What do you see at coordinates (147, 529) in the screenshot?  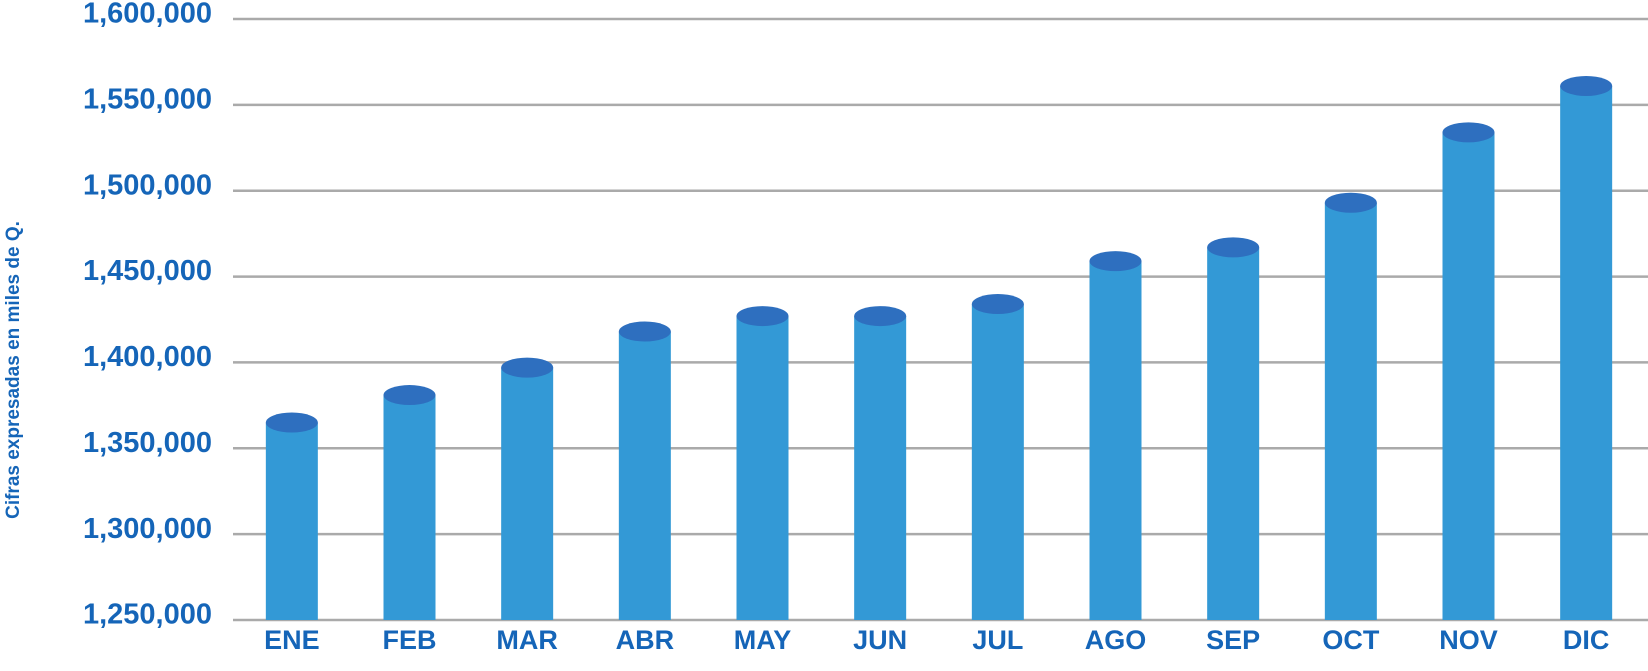 I see `y-tick-label: 1,300,000` at bounding box center [147, 529].